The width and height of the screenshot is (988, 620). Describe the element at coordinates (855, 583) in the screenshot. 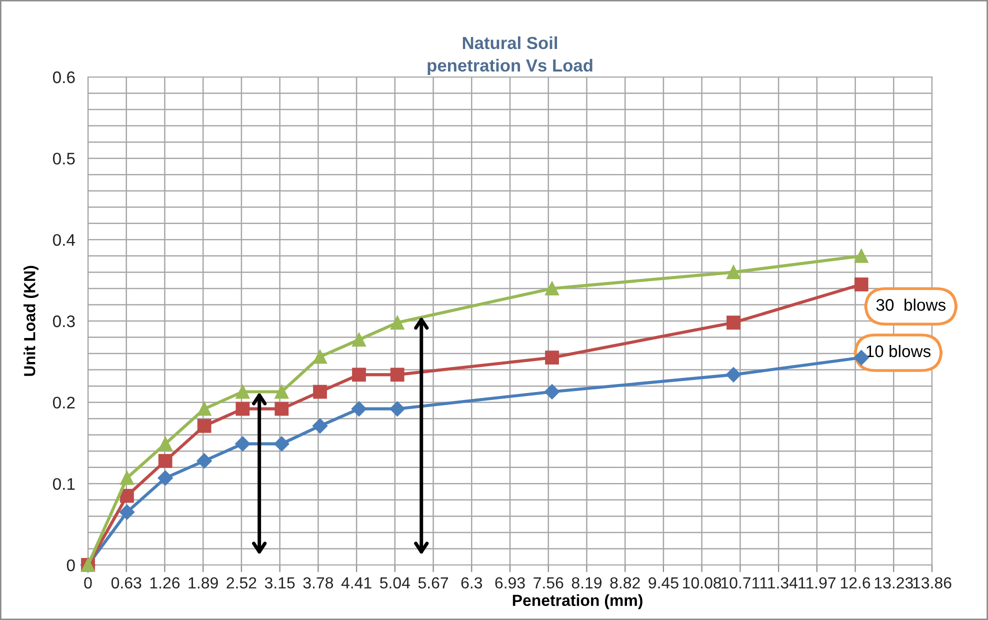

I see `x-tick-label: 12.6` at that location.